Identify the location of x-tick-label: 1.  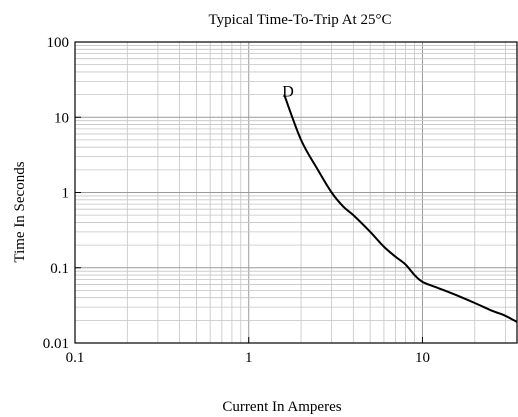
(249, 358).